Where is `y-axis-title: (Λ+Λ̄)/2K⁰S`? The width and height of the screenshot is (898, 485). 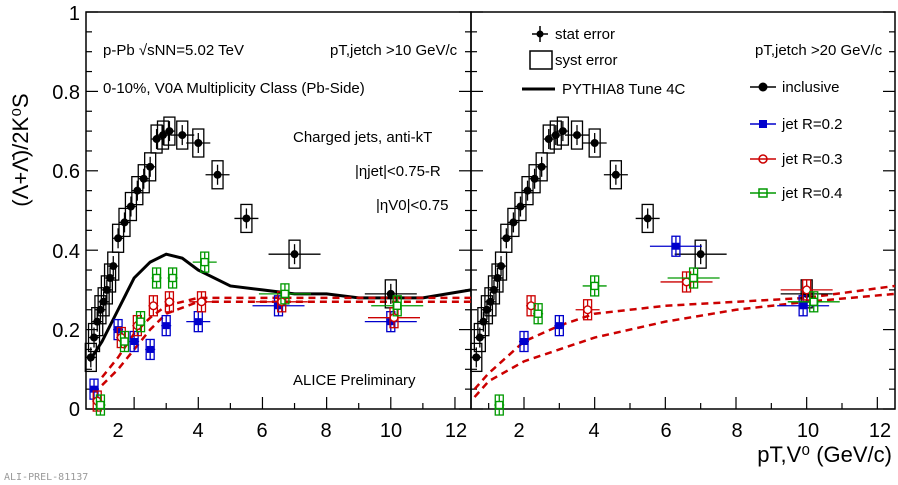 y-axis-title: (Λ+Λ̄)/2K⁰S is located at coordinates (20, 149).